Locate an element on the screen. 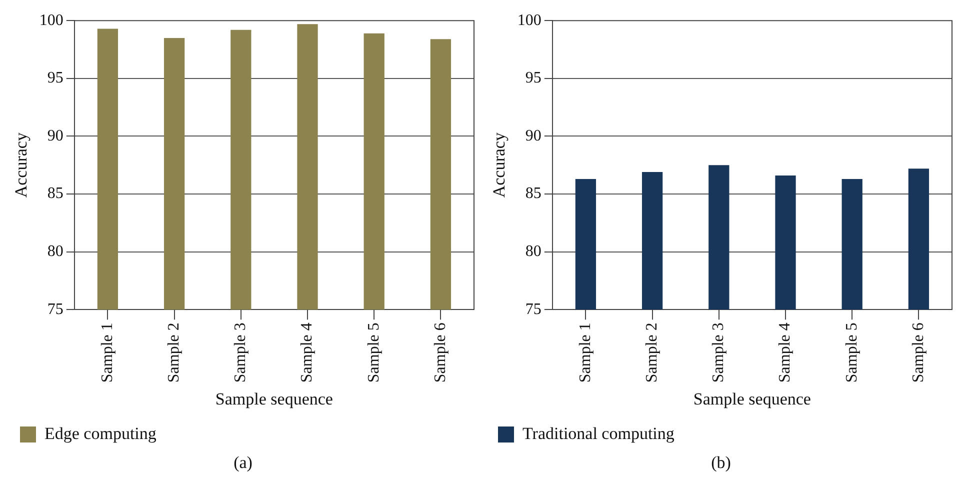 The height and width of the screenshot is (492, 956). legend-label: Traditional computing is located at coordinates (598, 433).